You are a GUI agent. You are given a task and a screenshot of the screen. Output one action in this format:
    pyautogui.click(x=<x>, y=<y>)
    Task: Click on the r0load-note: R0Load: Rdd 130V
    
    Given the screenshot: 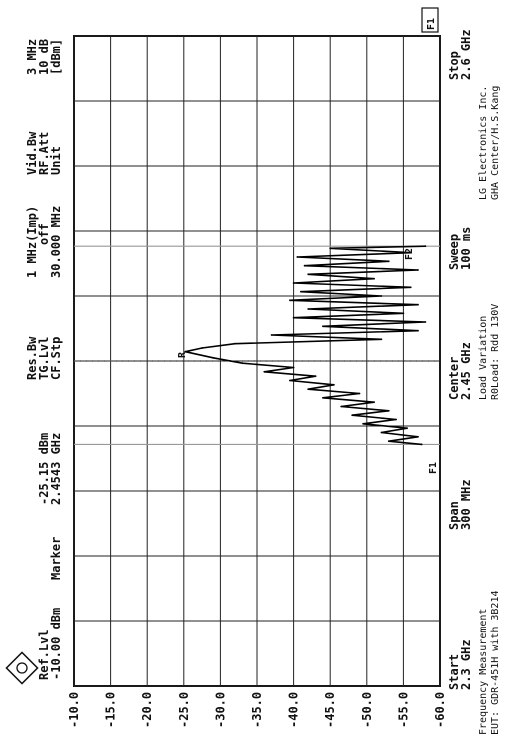 What is the action you would take?
    pyautogui.click(x=495, y=352)
    